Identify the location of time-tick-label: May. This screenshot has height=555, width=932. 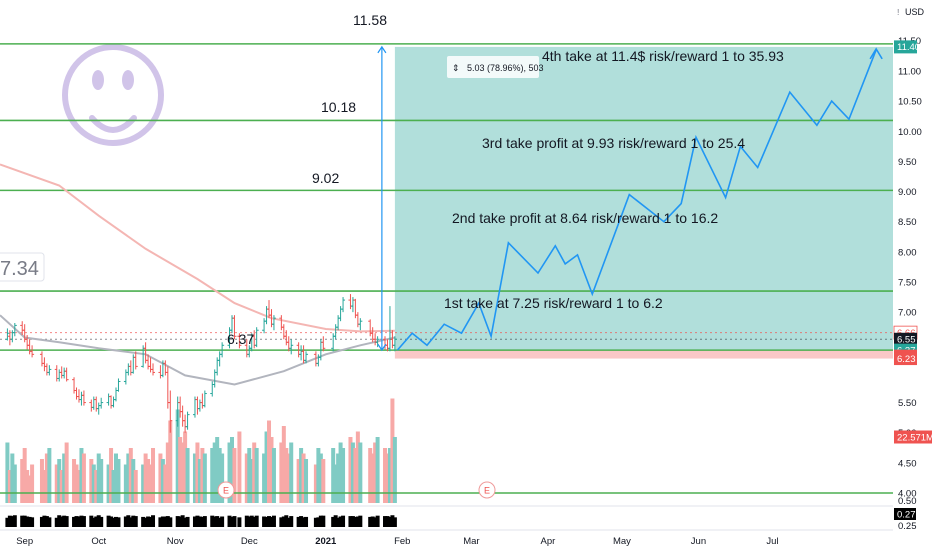
(622, 541).